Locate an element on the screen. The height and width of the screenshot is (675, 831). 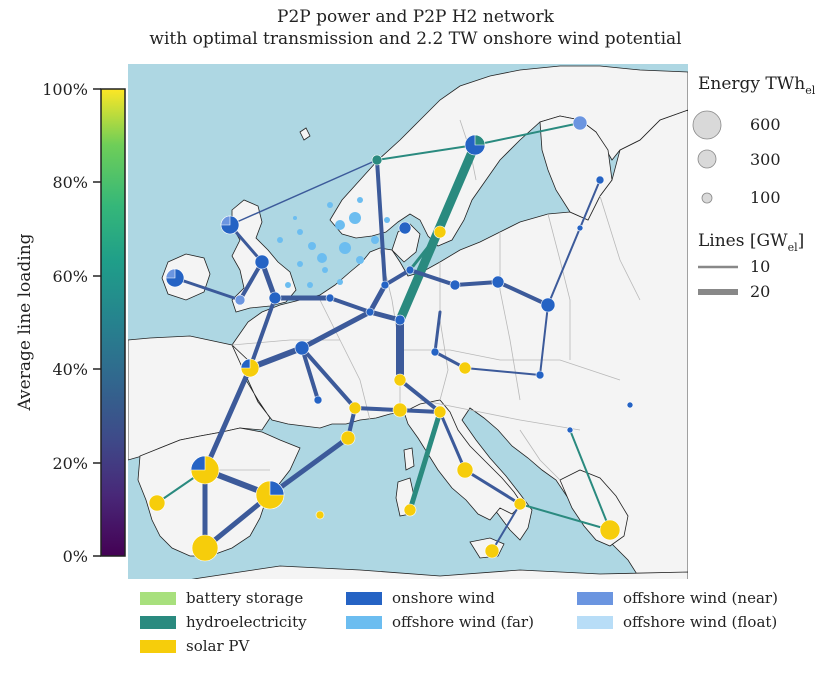
legend-item-solar-pv: solar PV is located at coordinates (194, 646).